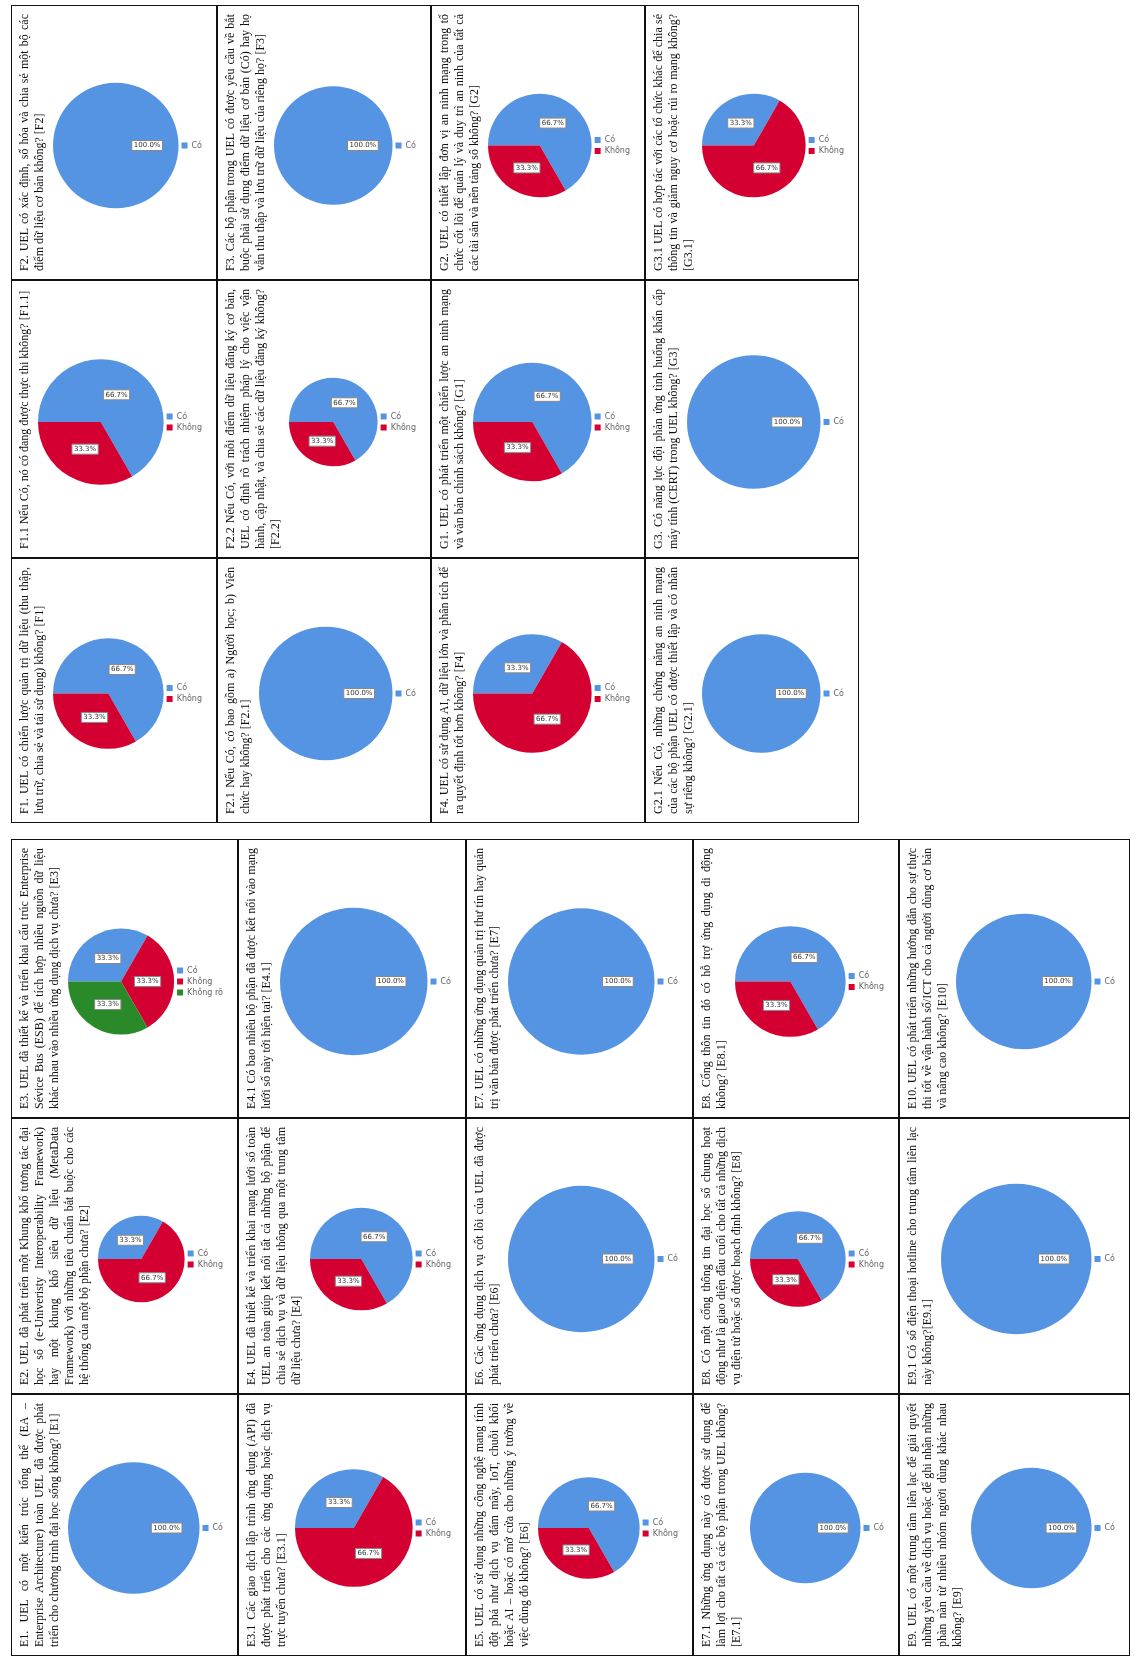 This screenshot has height=1659, width=1137. I want to click on text: F4. UEL có sử dụng AI, dữ liệu lớn và phân tích để ra quyết định tốt hơn không? [F4], so click(451, 691).